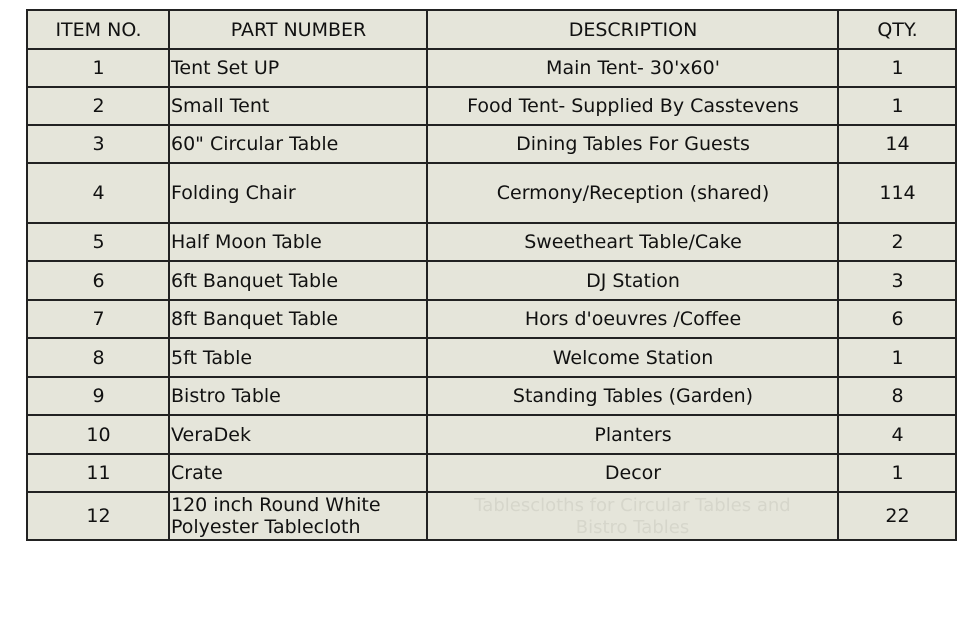  Describe the element at coordinates (98, 396) in the screenshot. I see `item-no-cell: 9` at that location.